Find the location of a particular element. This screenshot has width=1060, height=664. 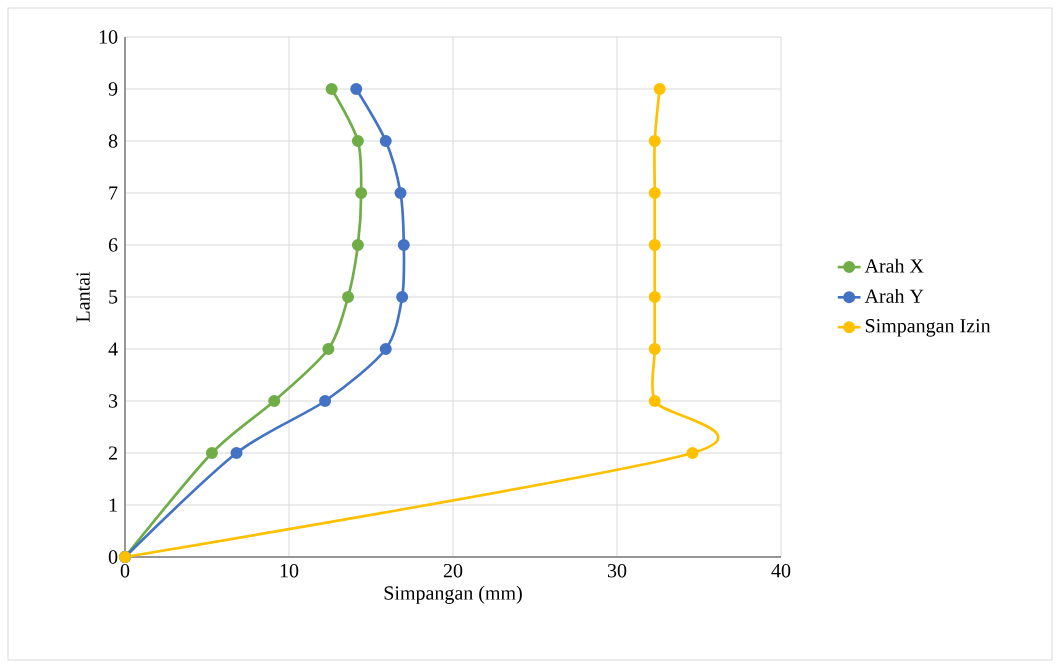

y-tick-label: 3 is located at coordinates (113, 401).